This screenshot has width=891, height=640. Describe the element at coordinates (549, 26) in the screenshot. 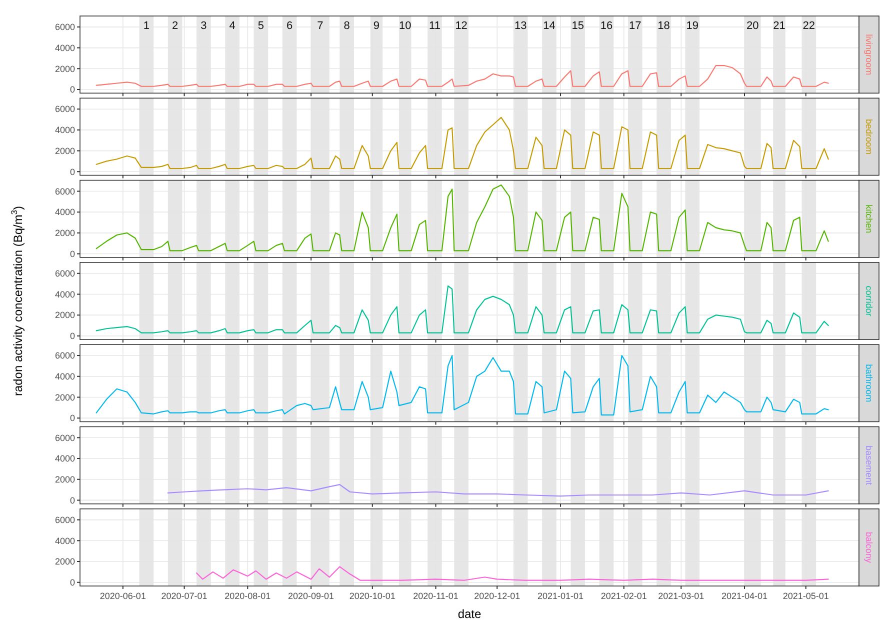

I see `band-label: 14` at that location.